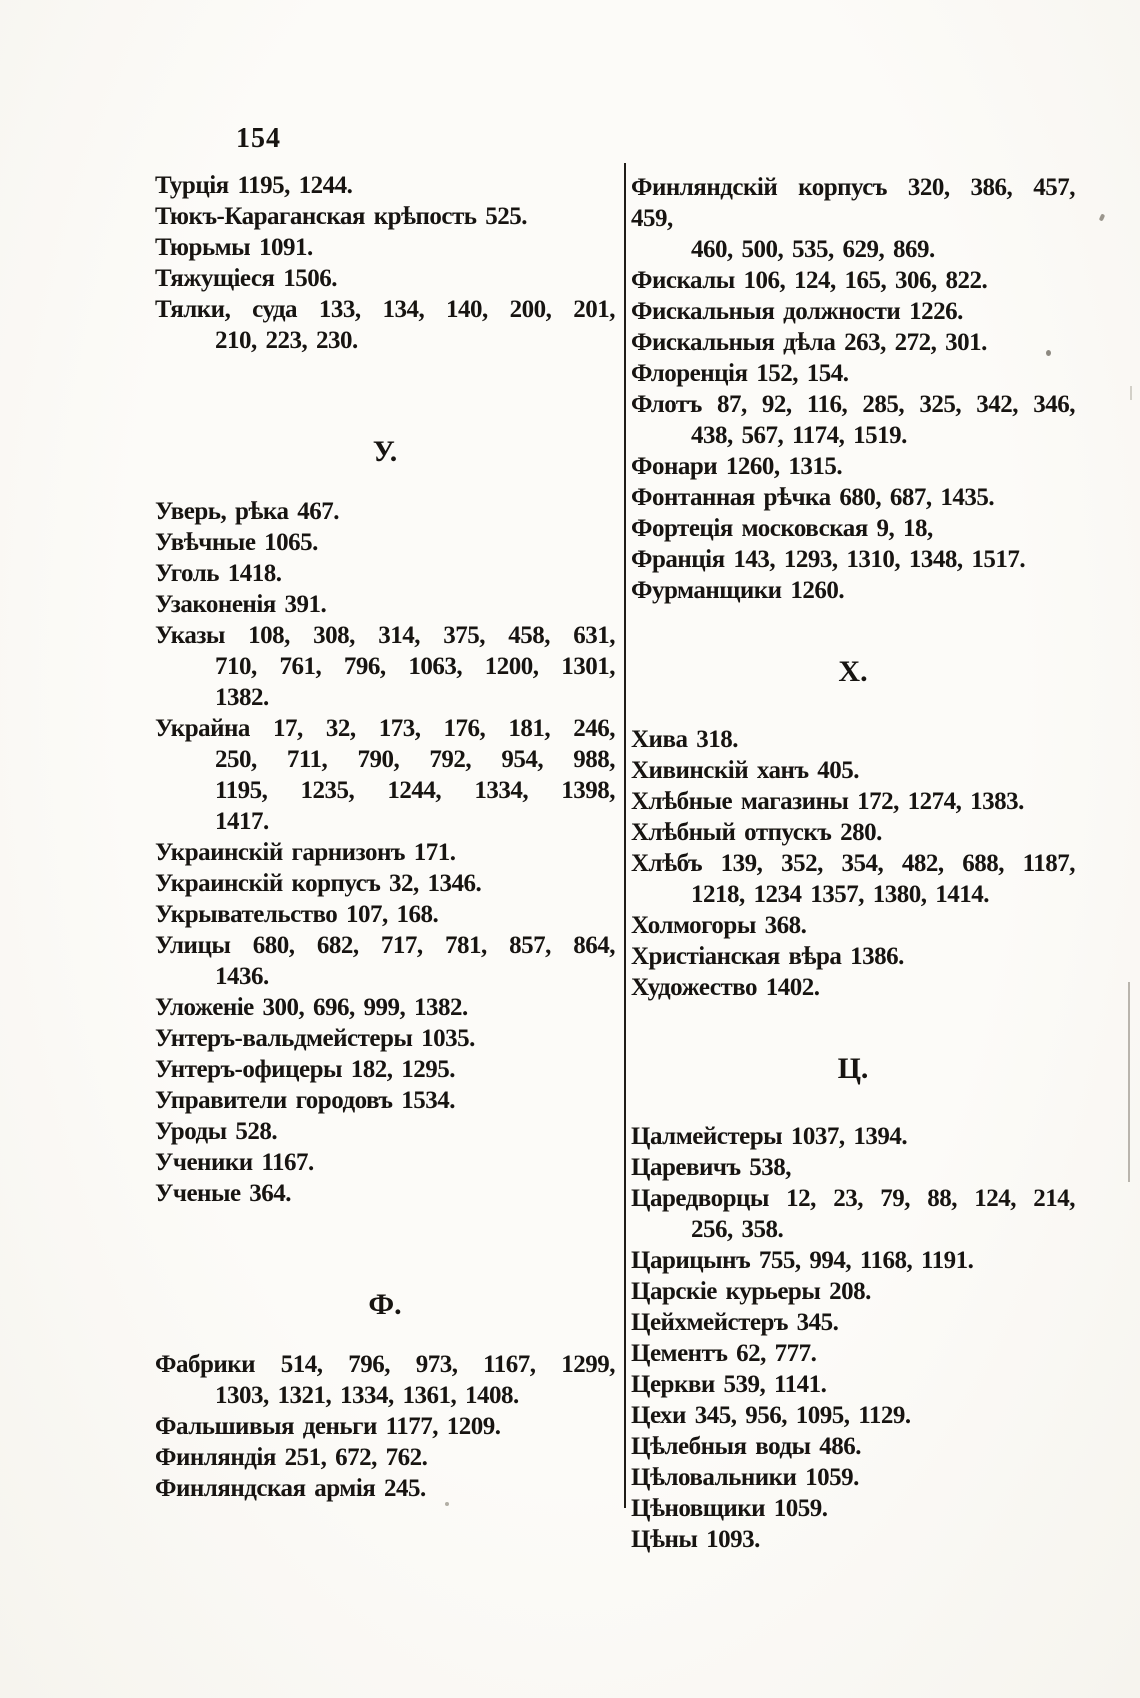 This screenshot has height=1698, width=1140. I want to click on index-entry: Царевичъ 538,, so click(853, 1167).